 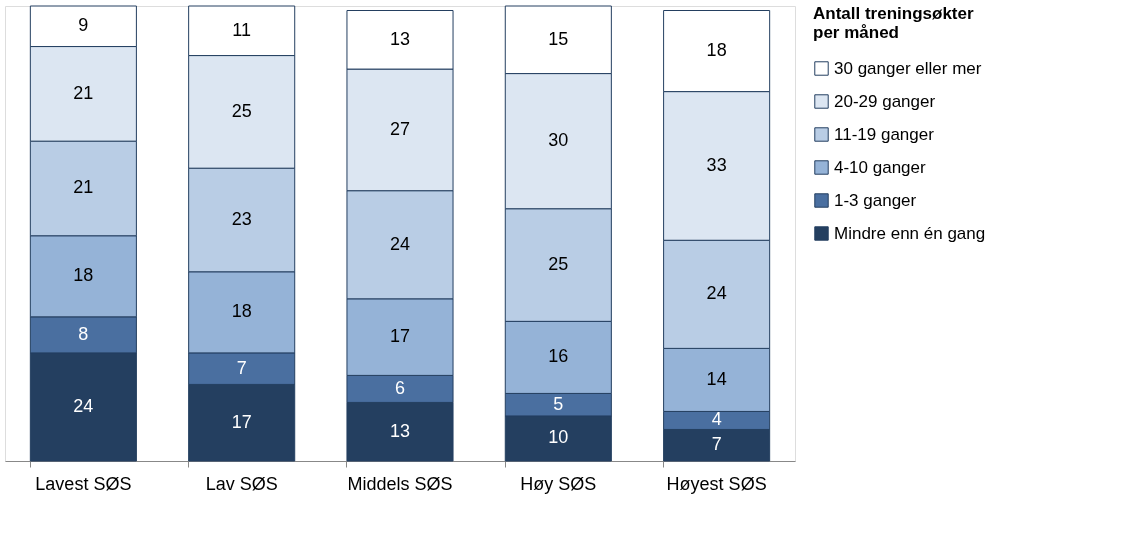 I want to click on legend-label: 30 ganger eller mer, so click(x=908, y=68).